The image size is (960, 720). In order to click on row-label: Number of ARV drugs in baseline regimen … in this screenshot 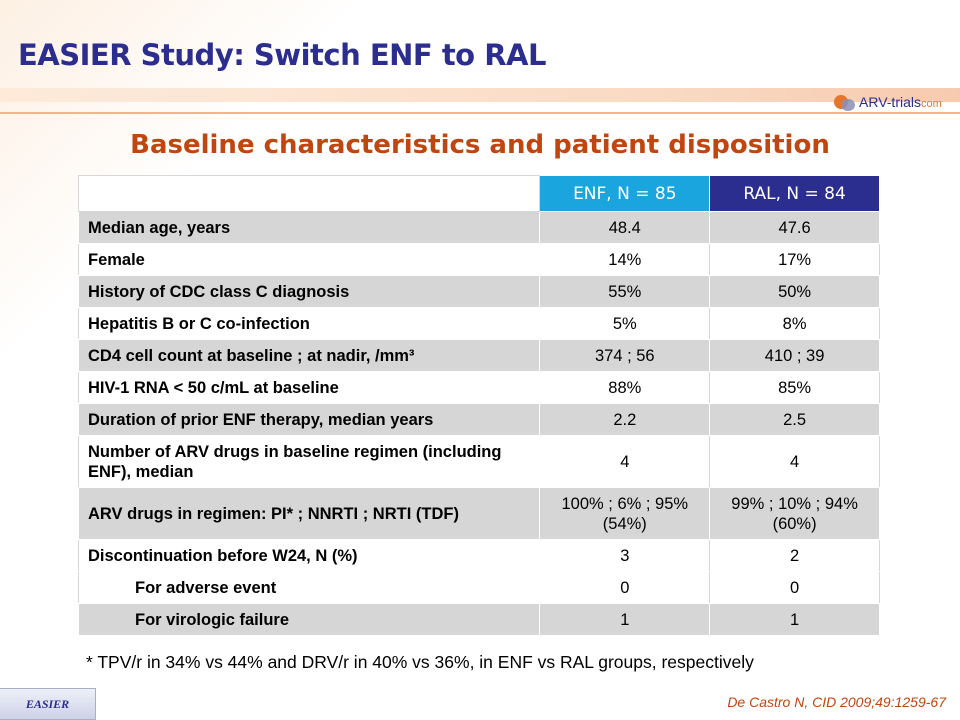, I will do `click(309, 461)`.